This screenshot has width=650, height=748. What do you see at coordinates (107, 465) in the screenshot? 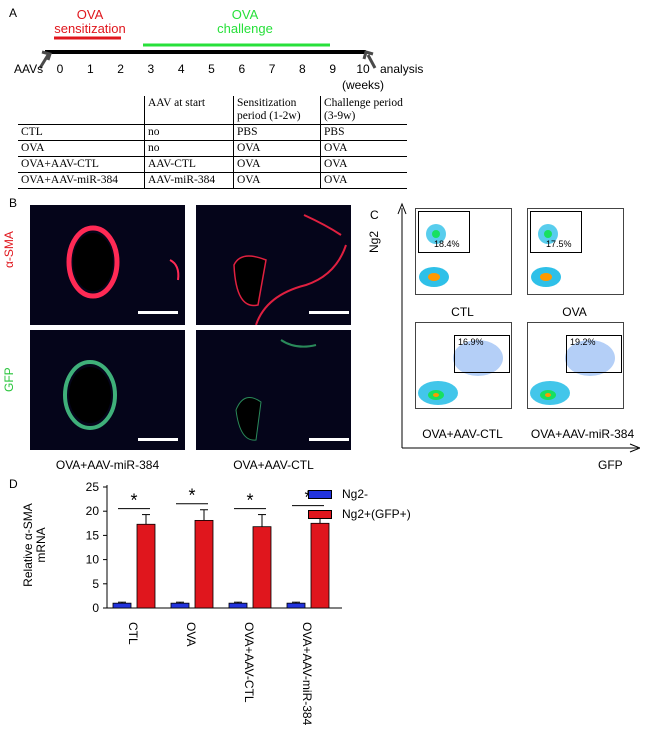
I see `column-label-mir384: OVA+AAV-miR-384` at bounding box center [107, 465].